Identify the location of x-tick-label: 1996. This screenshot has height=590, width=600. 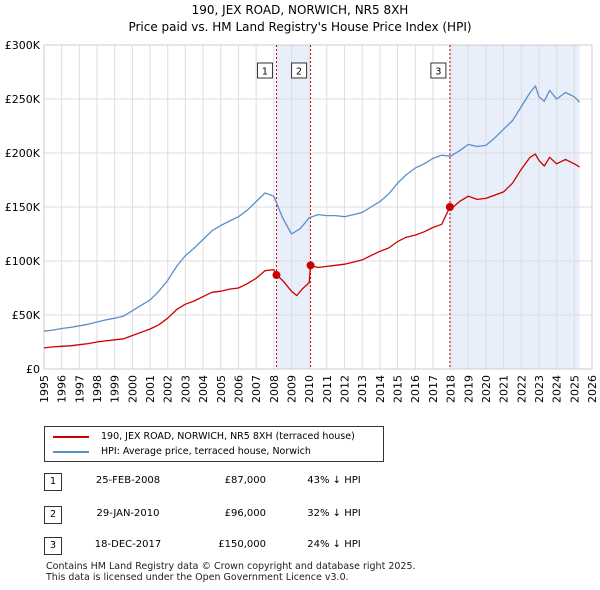
(62, 389).